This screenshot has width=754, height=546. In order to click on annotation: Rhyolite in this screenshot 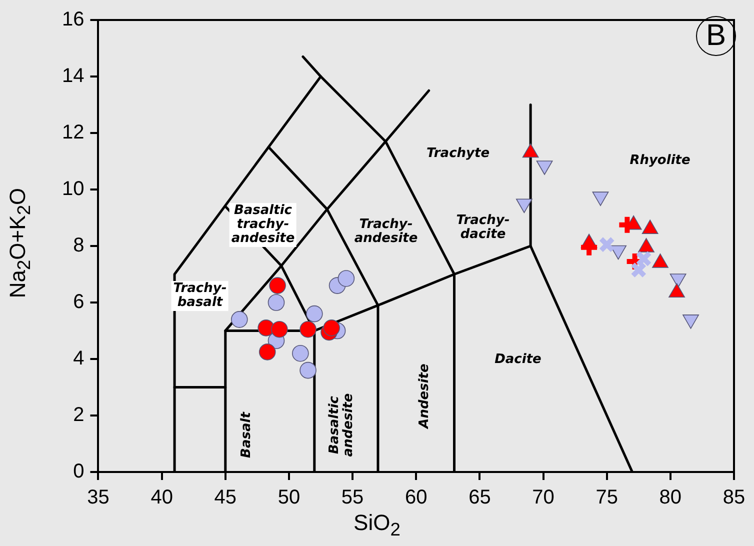, I will do `click(660, 160)`.